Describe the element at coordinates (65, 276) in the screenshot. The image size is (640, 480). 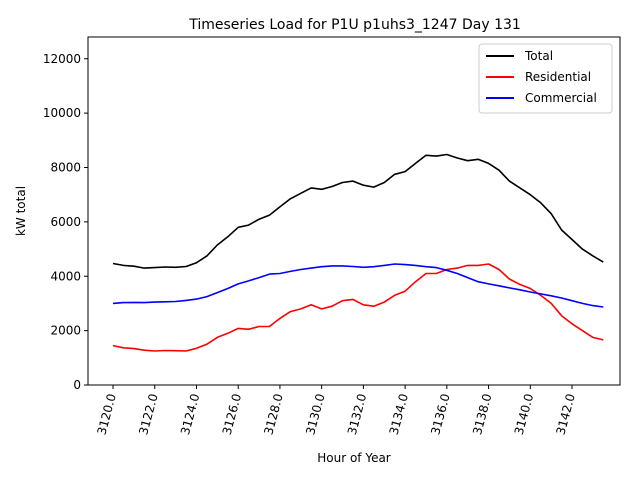
I see `y-tick-label: 4000` at that location.